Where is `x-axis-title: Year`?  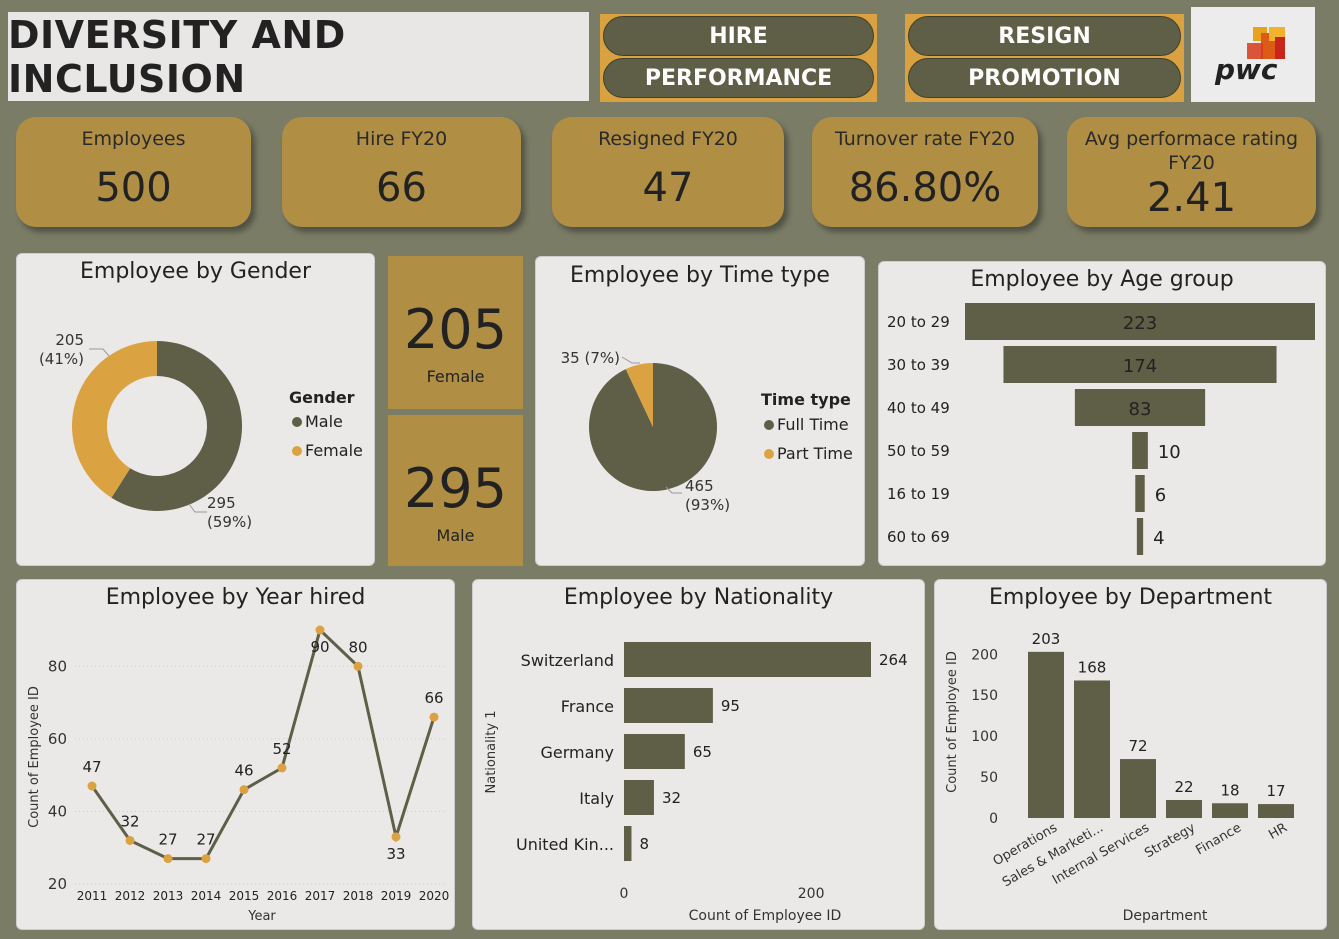 x-axis-title: Year is located at coordinates (261, 916).